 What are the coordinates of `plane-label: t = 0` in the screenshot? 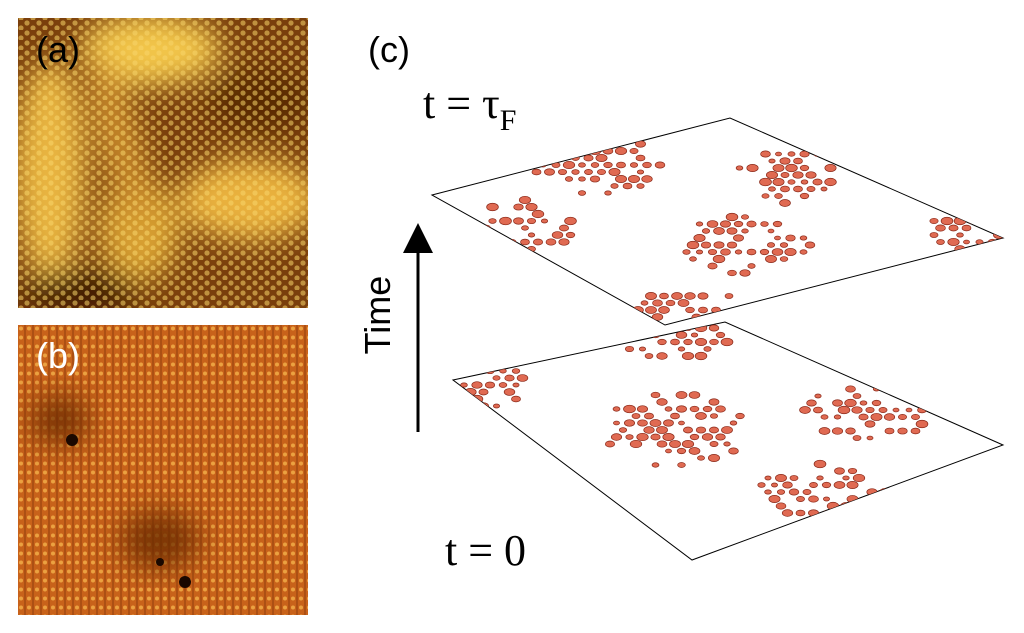 It's located at (485, 550).